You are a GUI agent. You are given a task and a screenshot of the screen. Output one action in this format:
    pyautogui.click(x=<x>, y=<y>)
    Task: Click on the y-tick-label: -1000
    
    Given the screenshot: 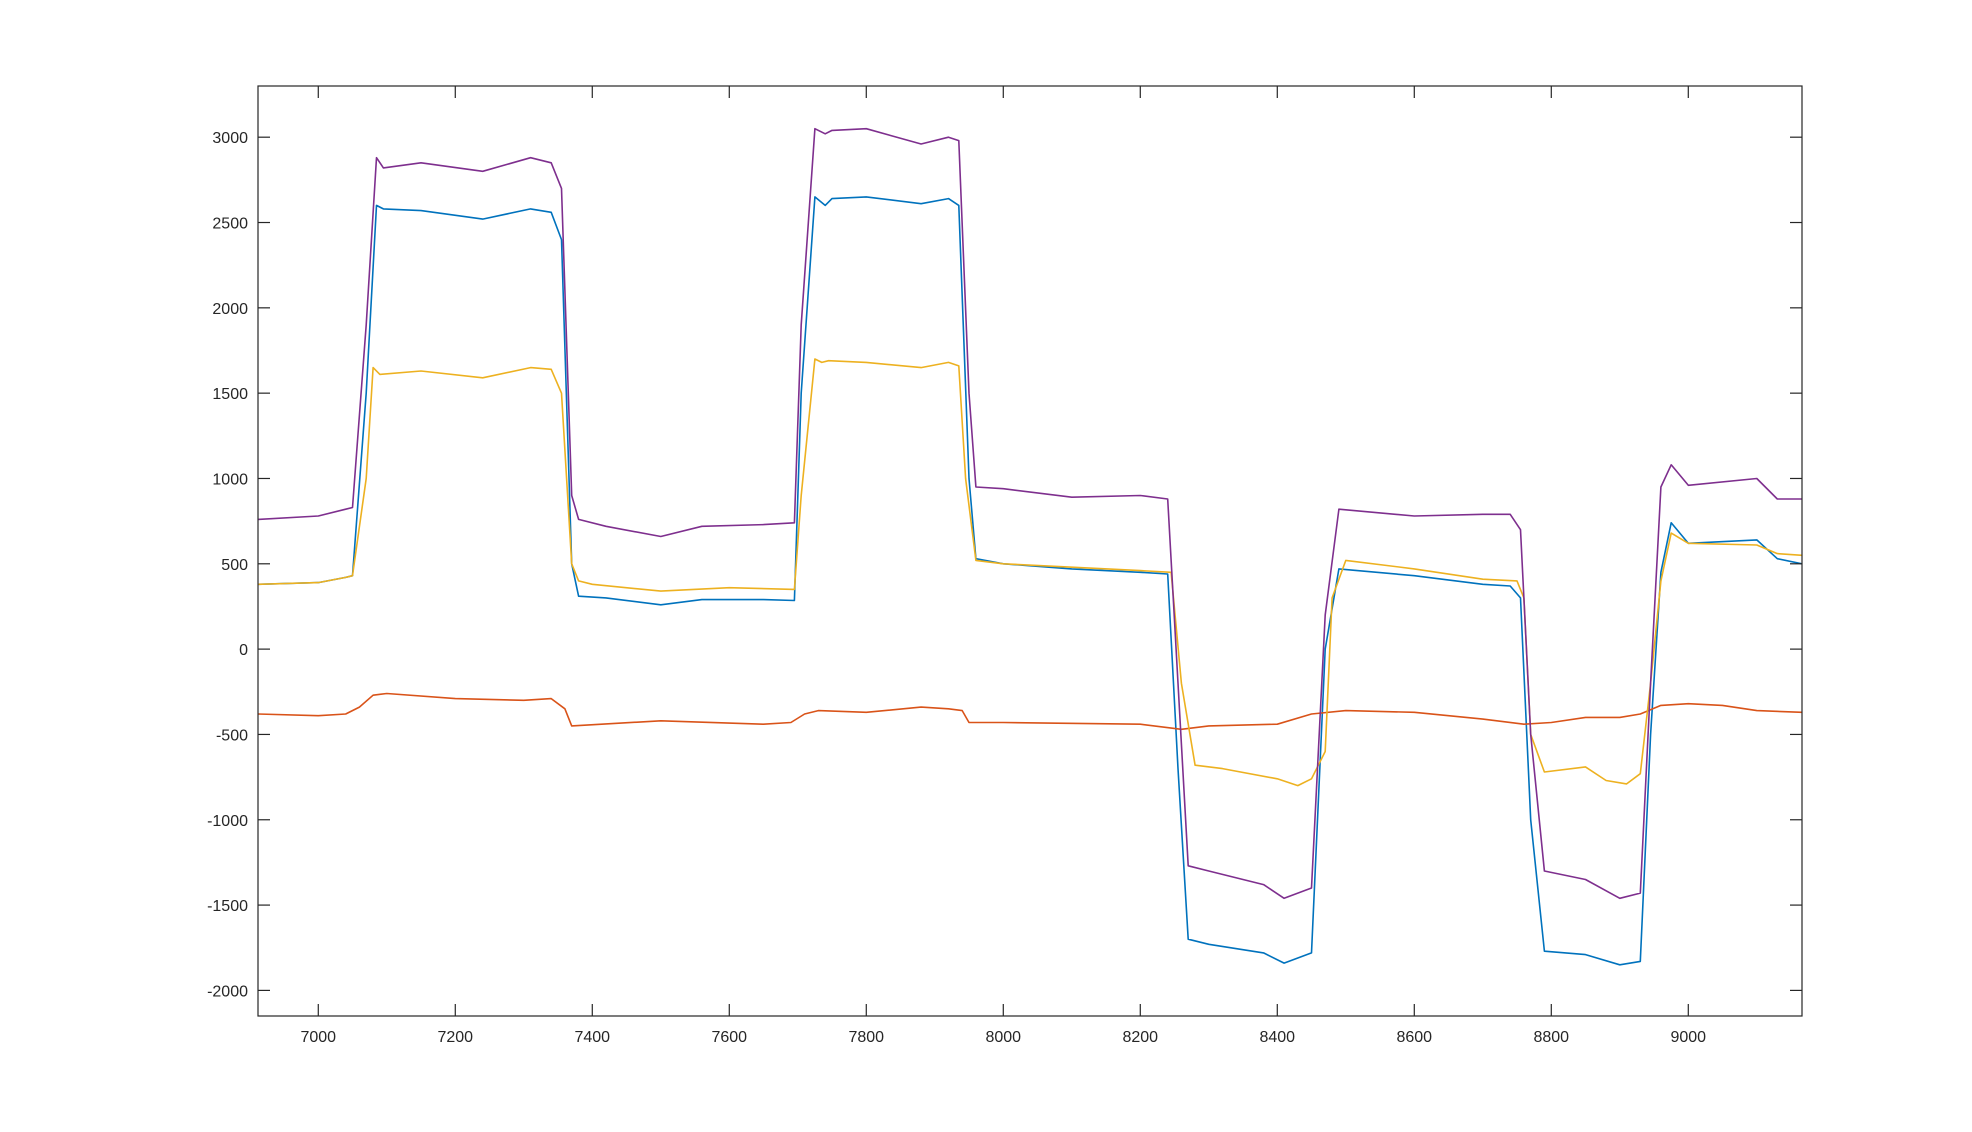 What is the action you would take?
    pyautogui.click(x=227, y=821)
    